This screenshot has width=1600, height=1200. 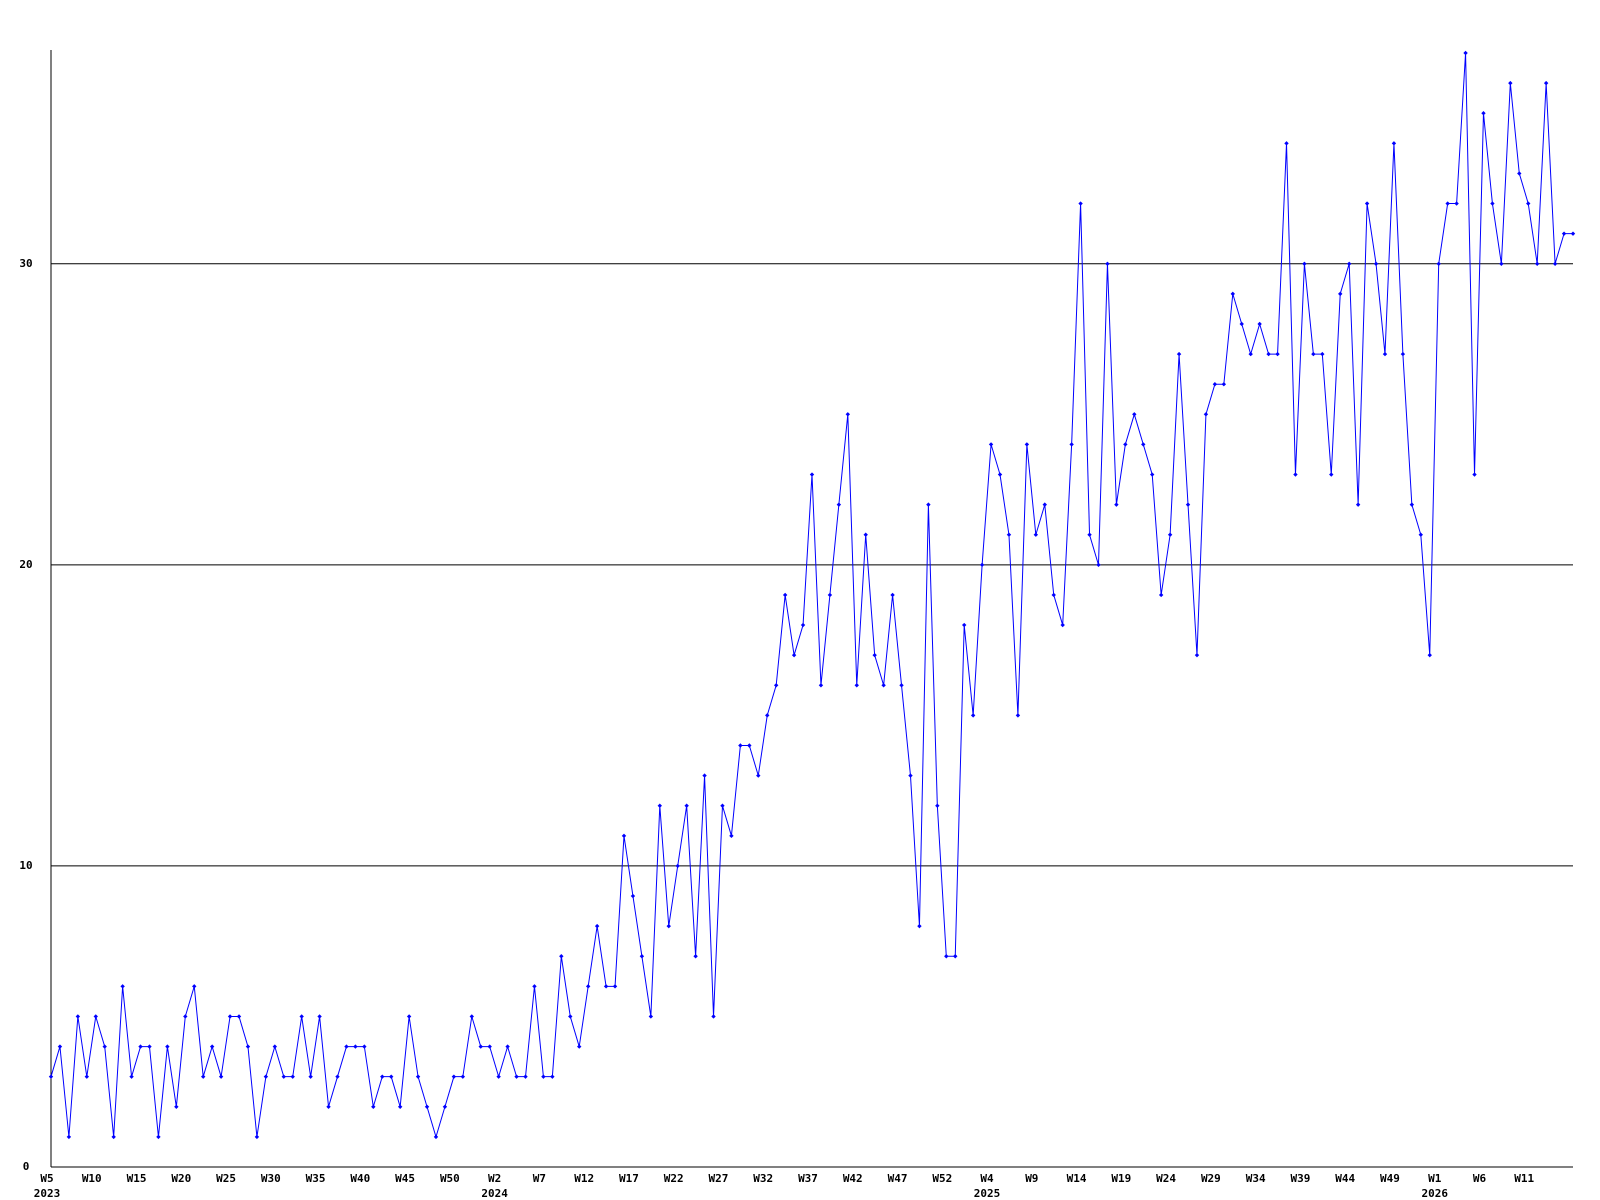 What do you see at coordinates (987, 1193) in the screenshot?
I see `x-year-label: 2025` at bounding box center [987, 1193].